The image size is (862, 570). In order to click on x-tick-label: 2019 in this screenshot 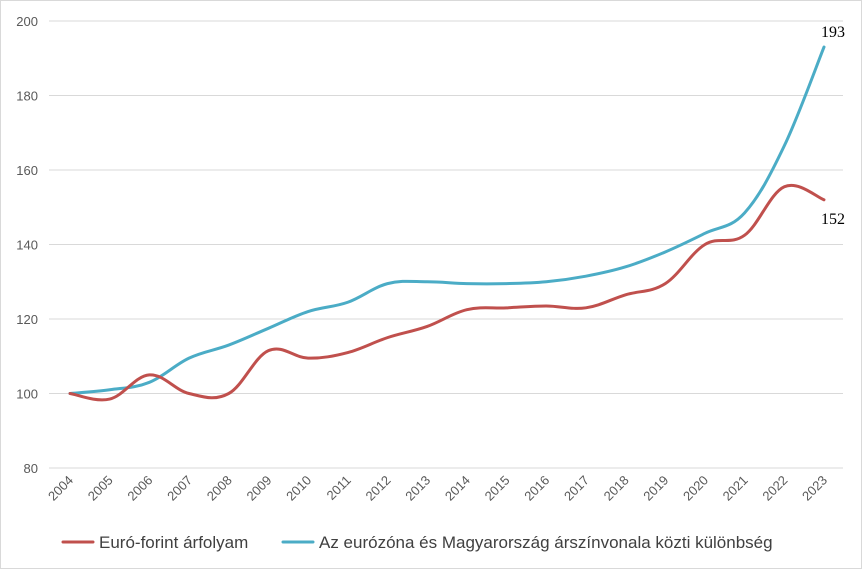, I will do `click(655, 488)`.